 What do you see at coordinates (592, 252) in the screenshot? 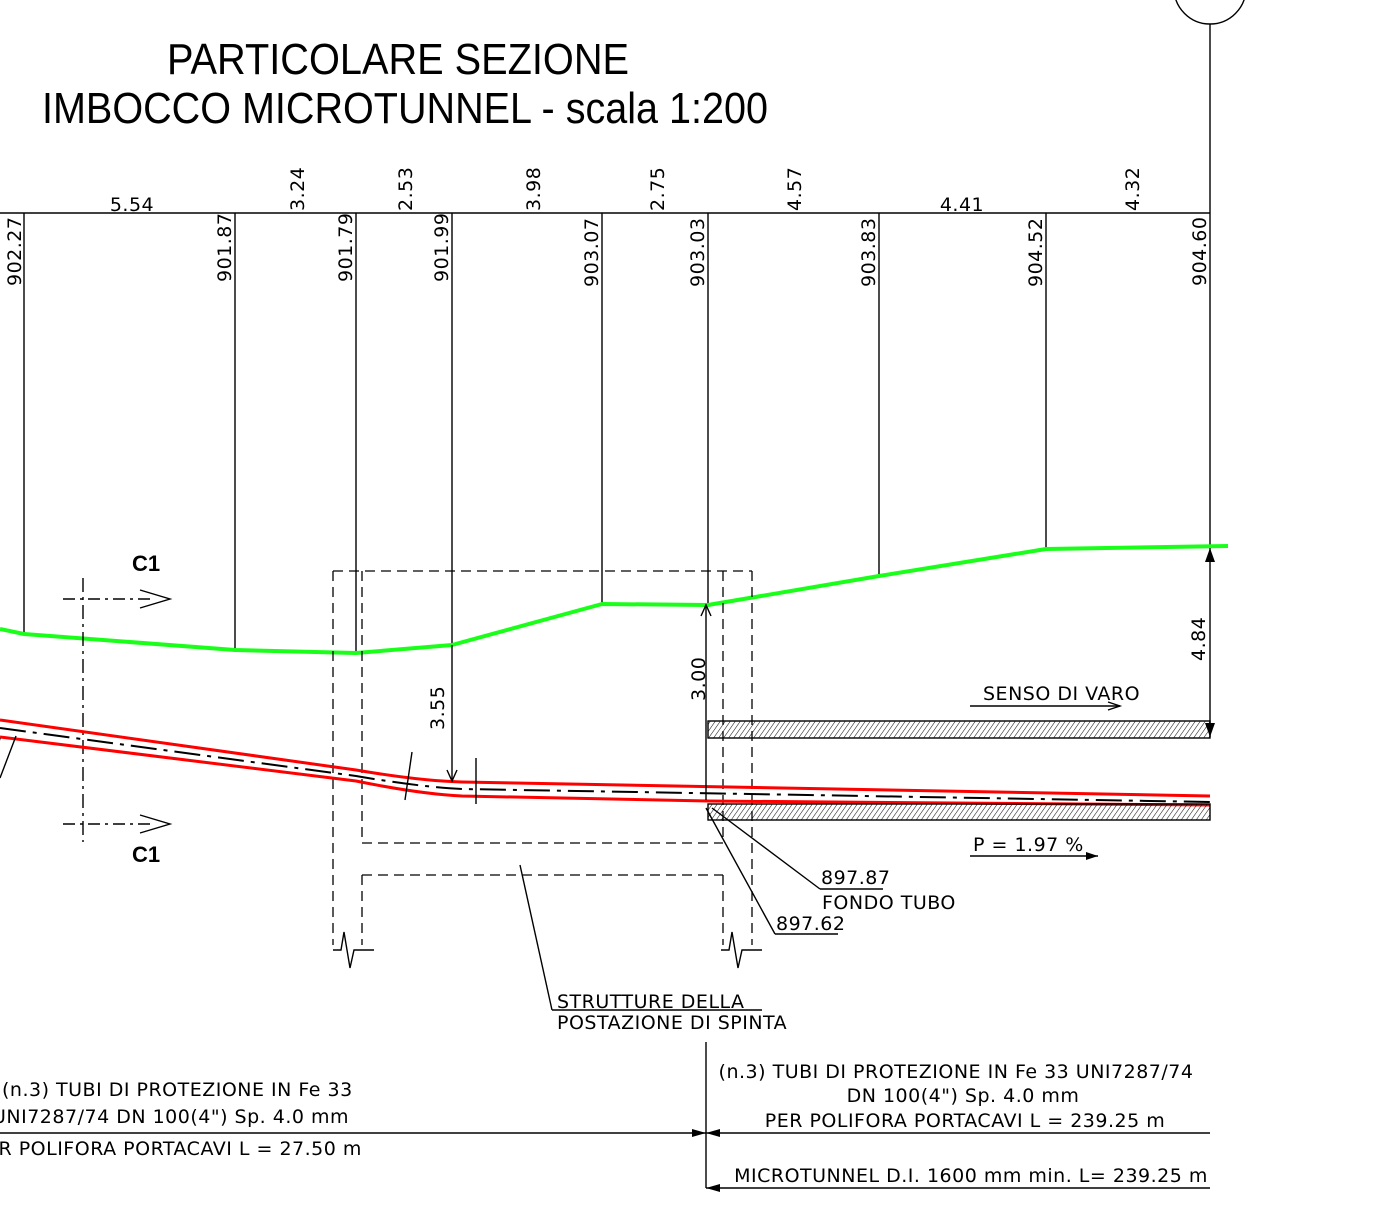
I see `ground-elevation: 903.07` at bounding box center [592, 252].